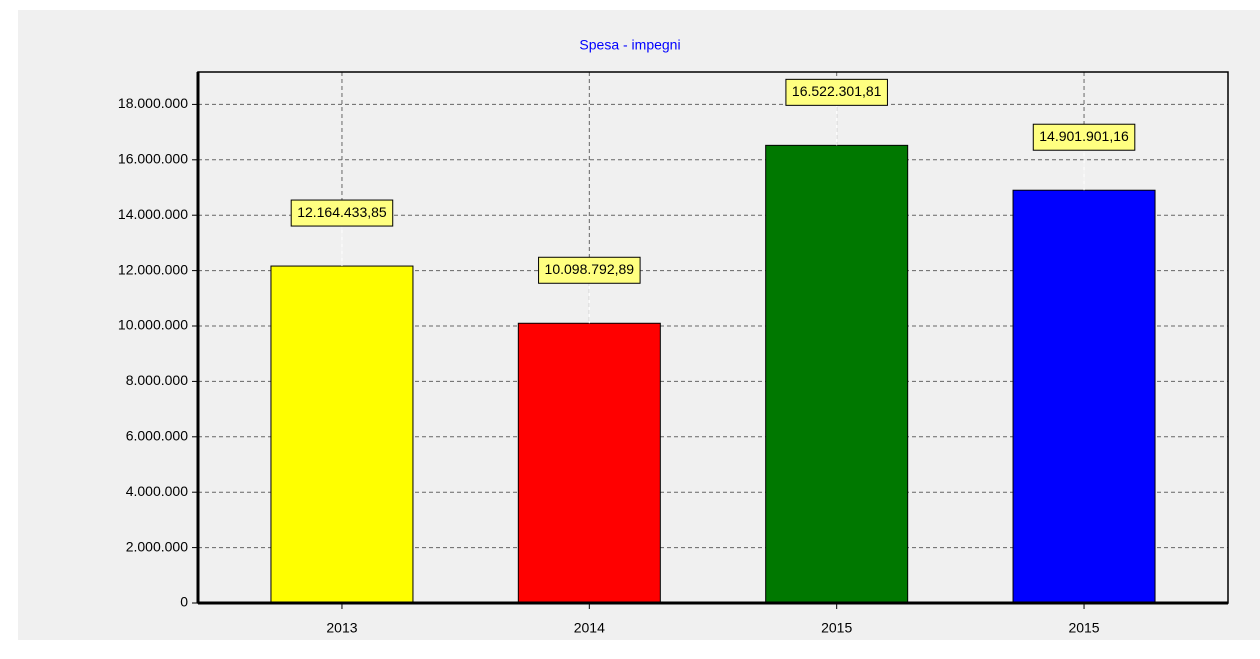 The width and height of the screenshot is (1260, 659). I want to click on x-tick-label: 2013, so click(341, 628).